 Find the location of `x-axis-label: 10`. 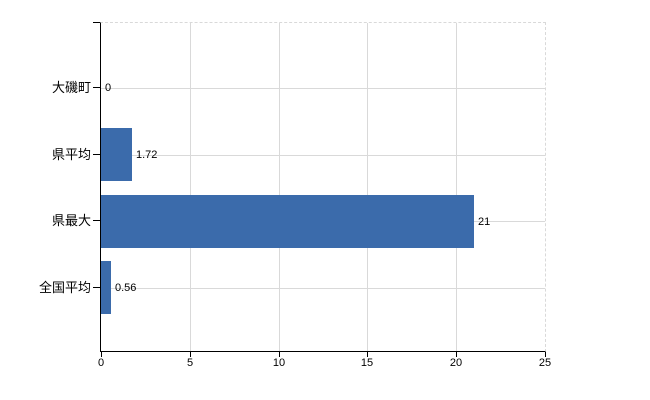

x-axis-label: 10 is located at coordinates (279, 363).